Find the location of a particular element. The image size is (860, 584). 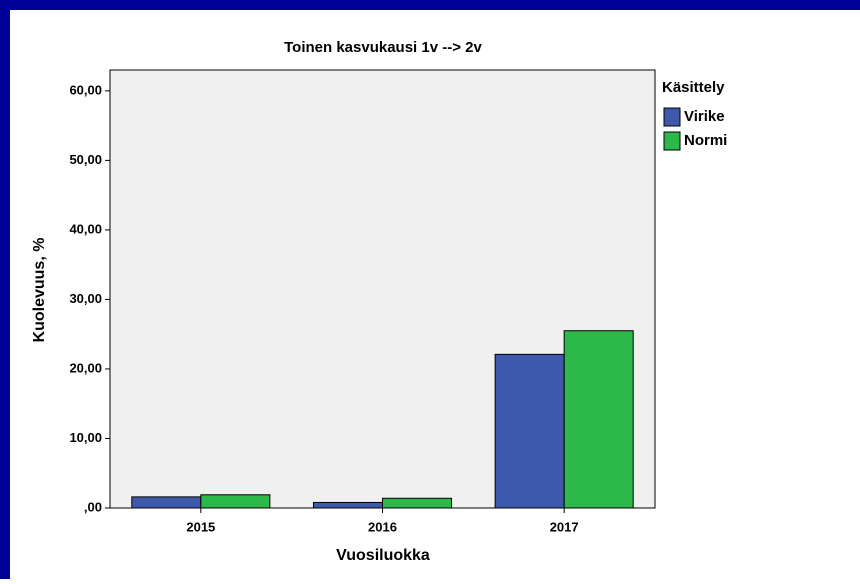

legend-title: Käsittely is located at coordinates (693, 87).